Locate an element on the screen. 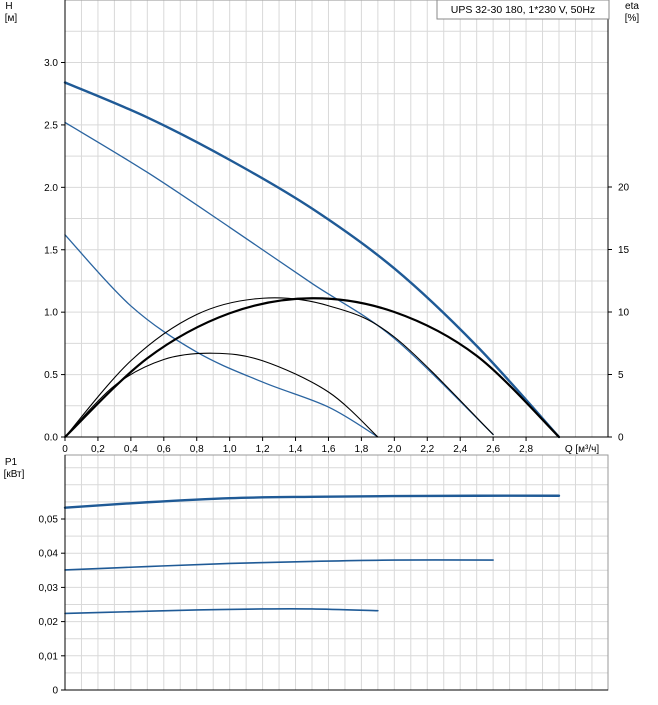  top-x-tick-label: 0,4 is located at coordinates (131, 449).